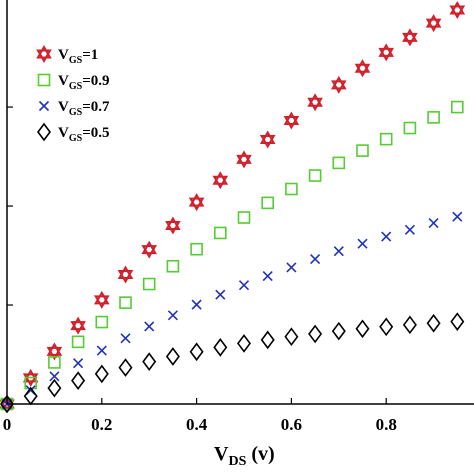 The height and width of the screenshot is (474, 474). What do you see at coordinates (386, 424) in the screenshot?
I see `x-tick-label: 0.8` at bounding box center [386, 424].